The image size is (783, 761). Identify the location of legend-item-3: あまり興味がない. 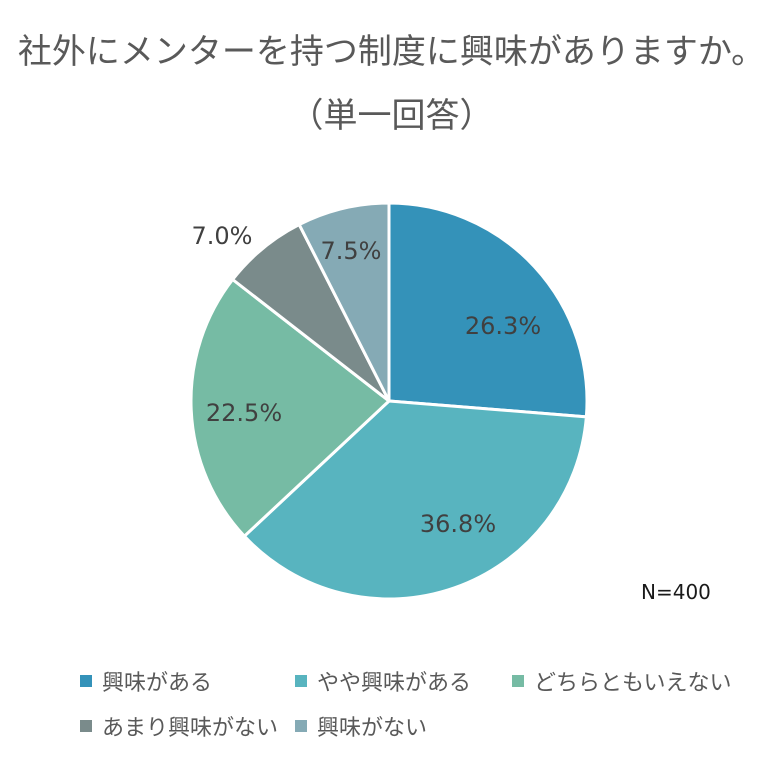
(179, 726).